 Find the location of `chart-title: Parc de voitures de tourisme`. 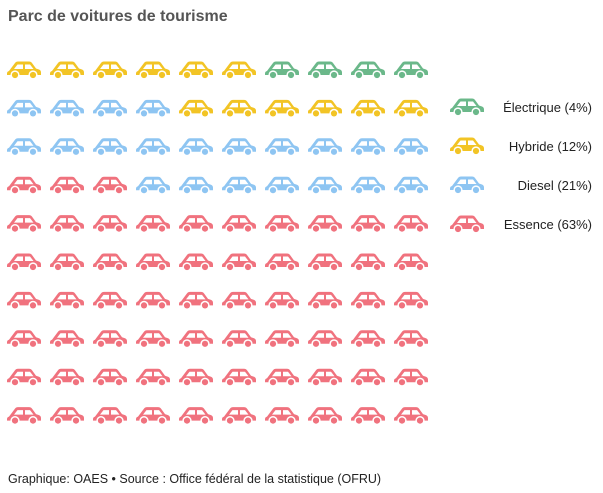

chart-title: Parc de voitures de tourisme is located at coordinates (118, 16).